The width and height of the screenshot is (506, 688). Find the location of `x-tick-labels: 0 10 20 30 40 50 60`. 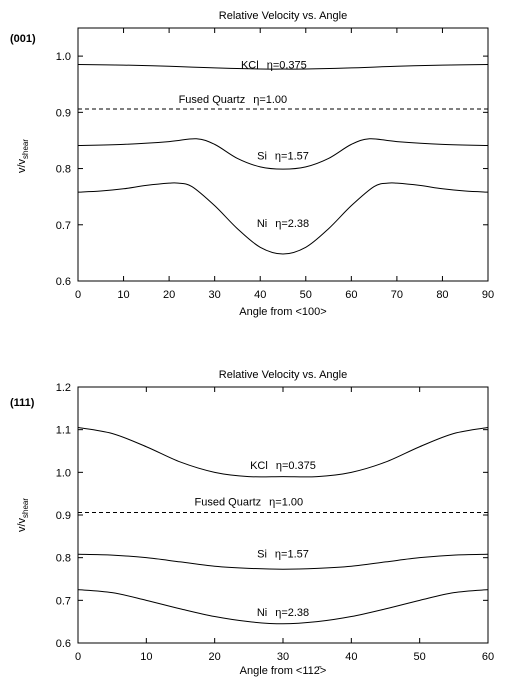

x-tick-labels: 0 10 20 30 40 50 60 is located at coordinates (284, 657).